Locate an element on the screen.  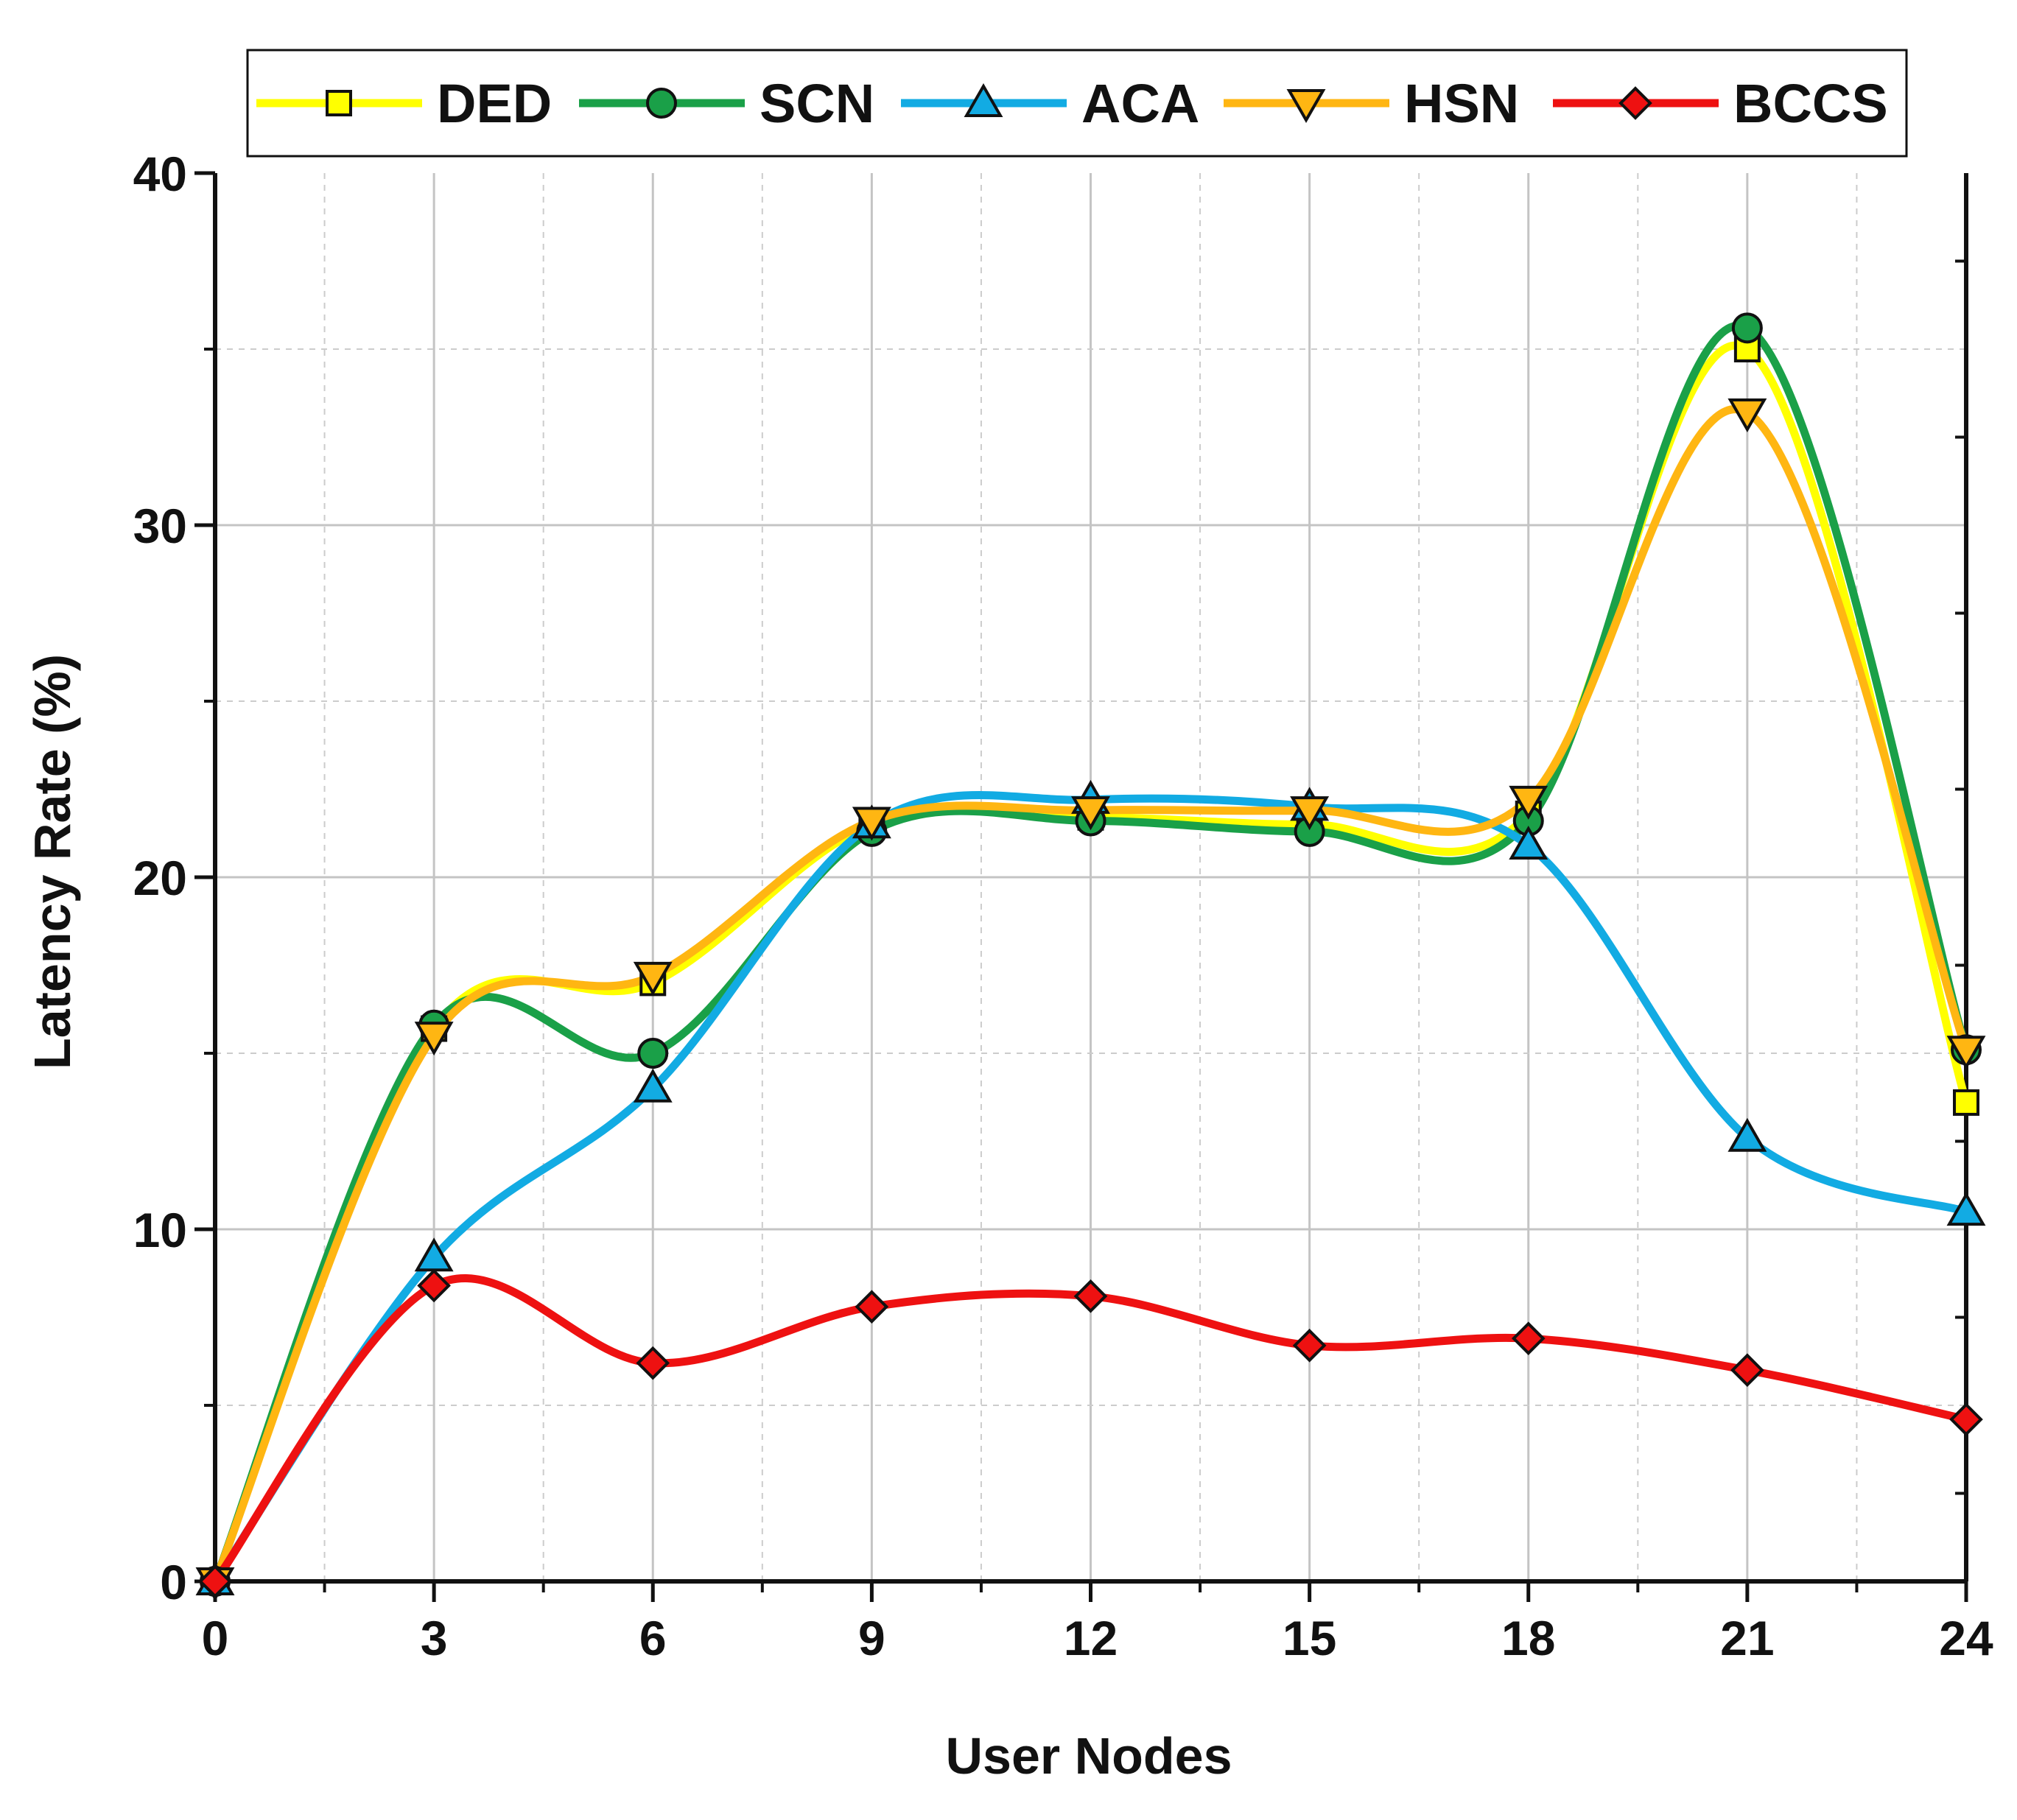
x-tick-label: 21 is located at coordinates (1747, 1638).